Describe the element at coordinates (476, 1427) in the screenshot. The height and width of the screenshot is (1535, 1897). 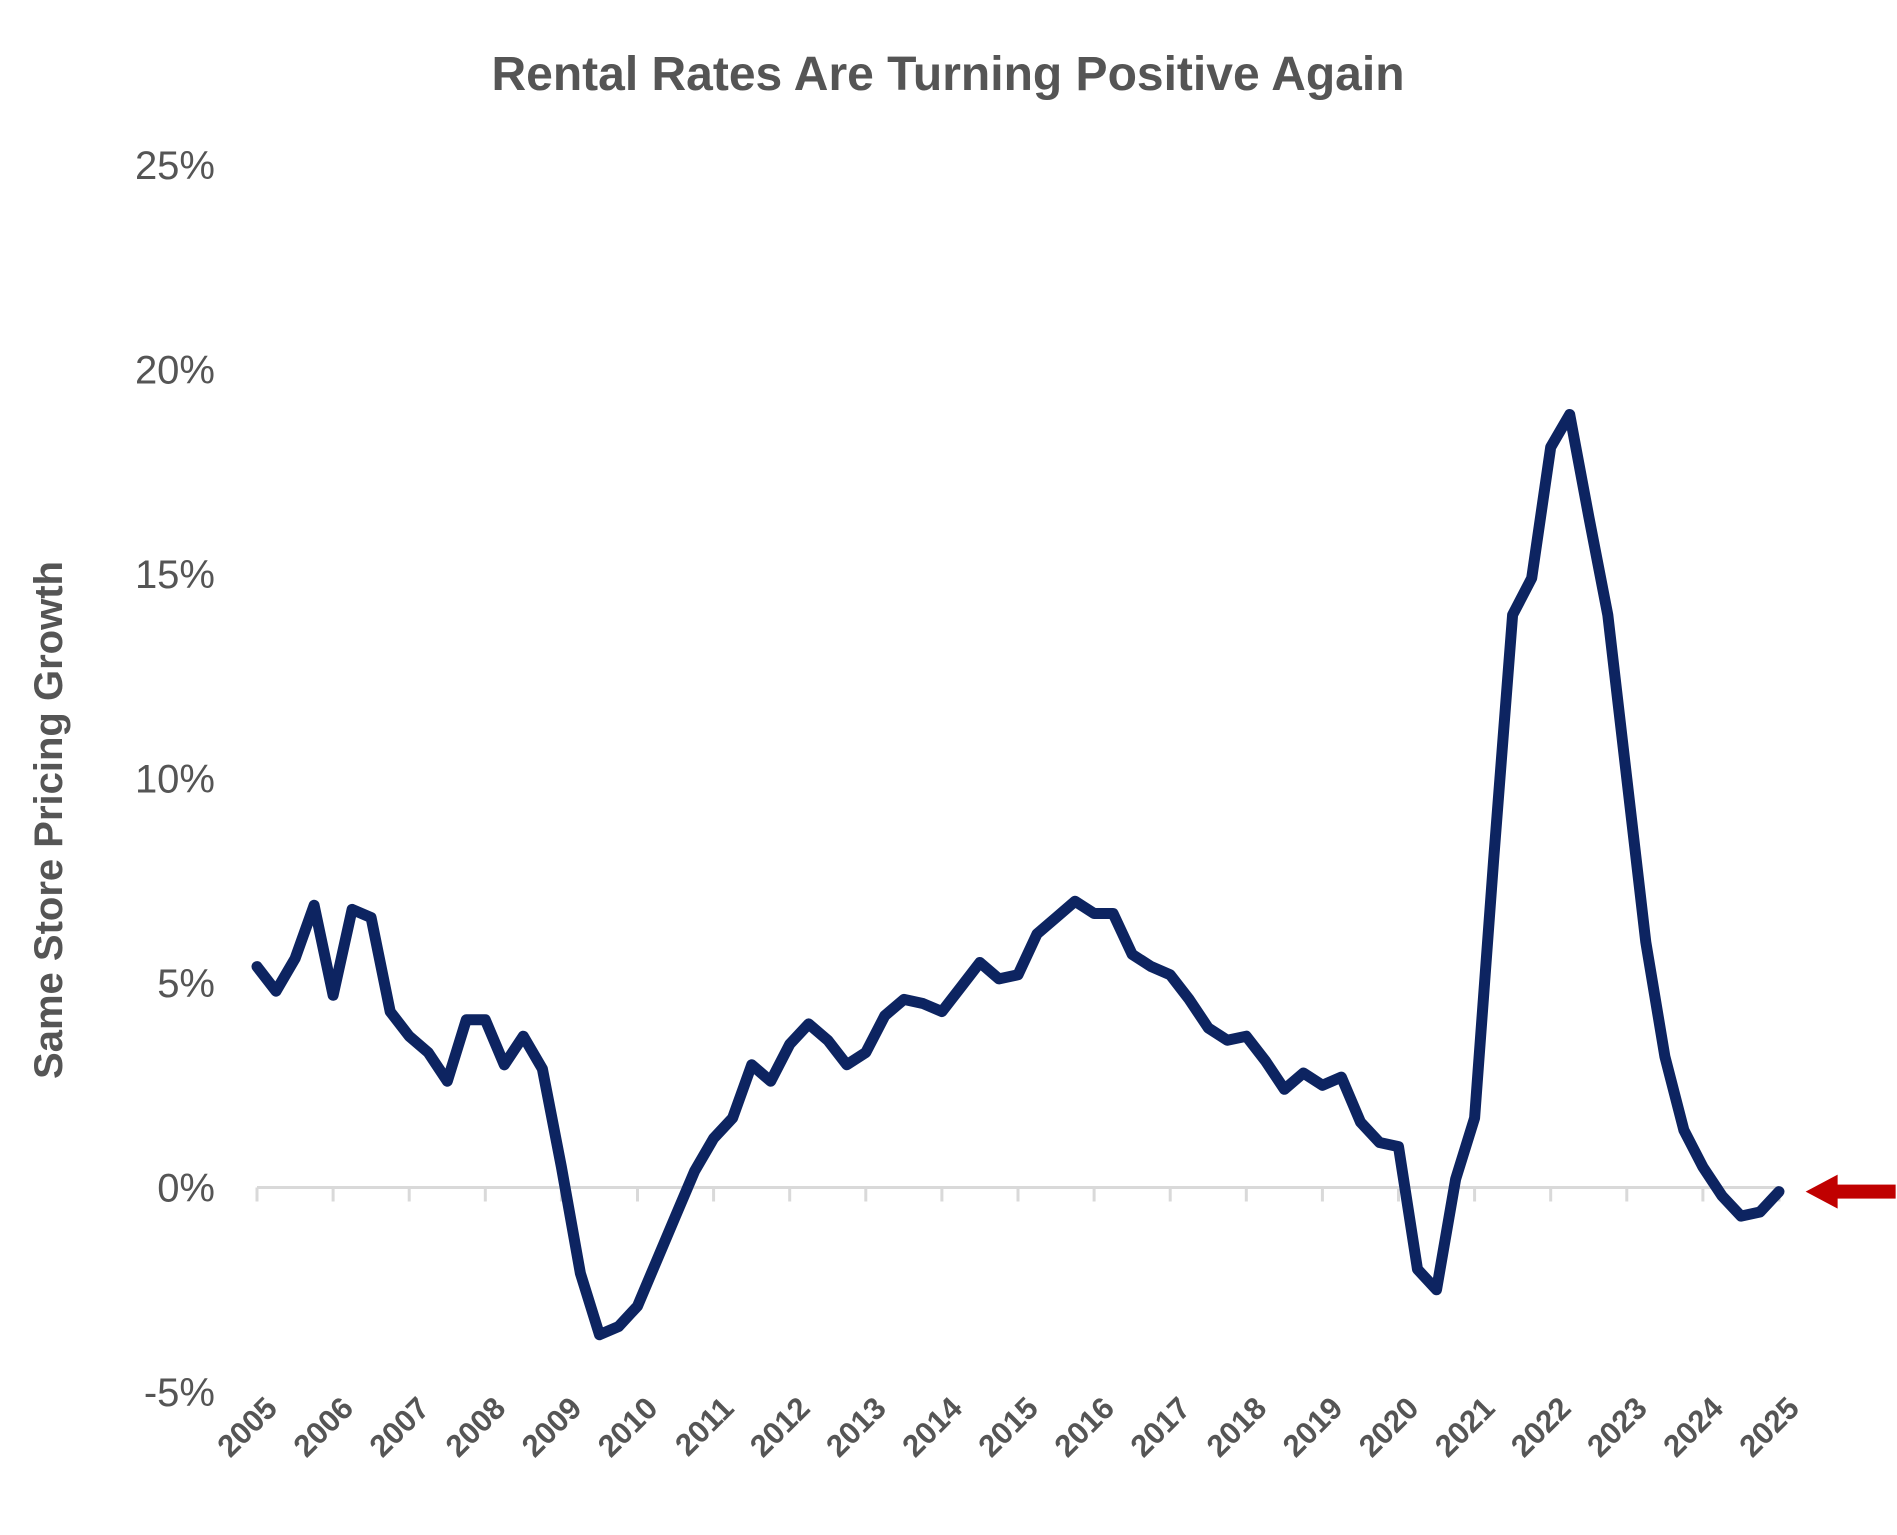
I see `x-tick-label: 2008` at that location.